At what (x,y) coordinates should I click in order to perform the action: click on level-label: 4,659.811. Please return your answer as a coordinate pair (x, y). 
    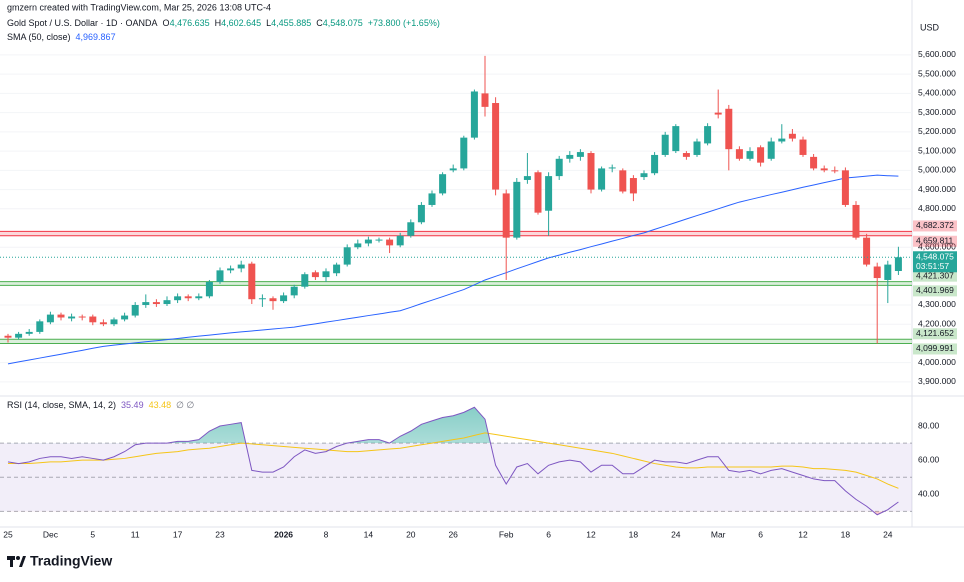
    Looking at the image, I should click on (934, 241).